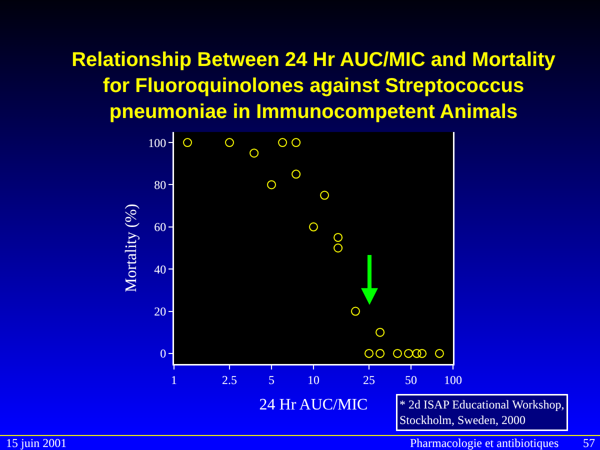 Image resolution: width=600 pixels, height=450 pixels. What do you see at coordinates (163, 353) in the screenshot?
I see `y-tick-label: 0` at bounding box center [163, 353].